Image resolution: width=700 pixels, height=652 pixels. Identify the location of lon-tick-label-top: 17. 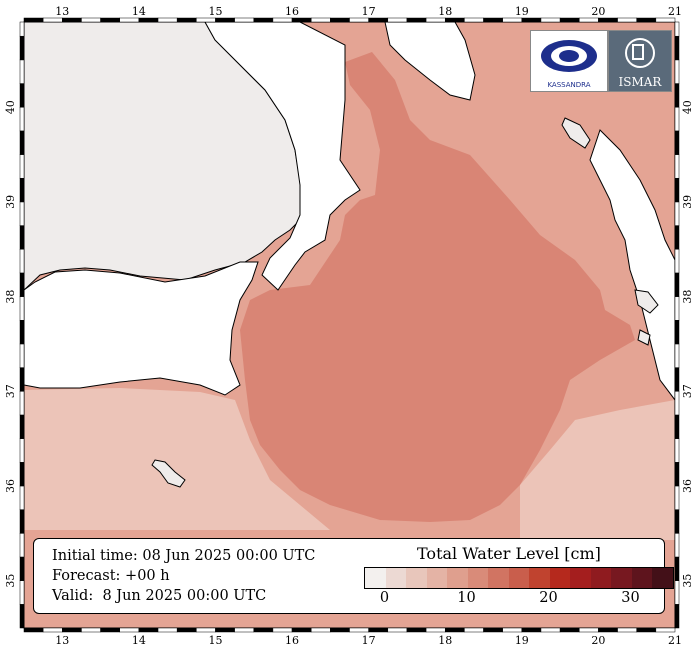
(369, 11).